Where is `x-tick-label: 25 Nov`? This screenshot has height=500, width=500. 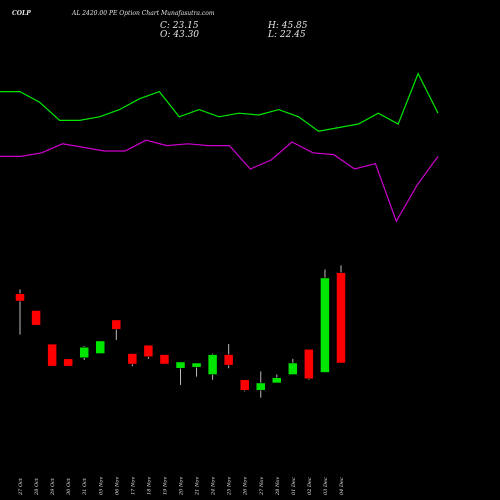
x-tick-label: 25 Nov is located at coordinates (230, 486).